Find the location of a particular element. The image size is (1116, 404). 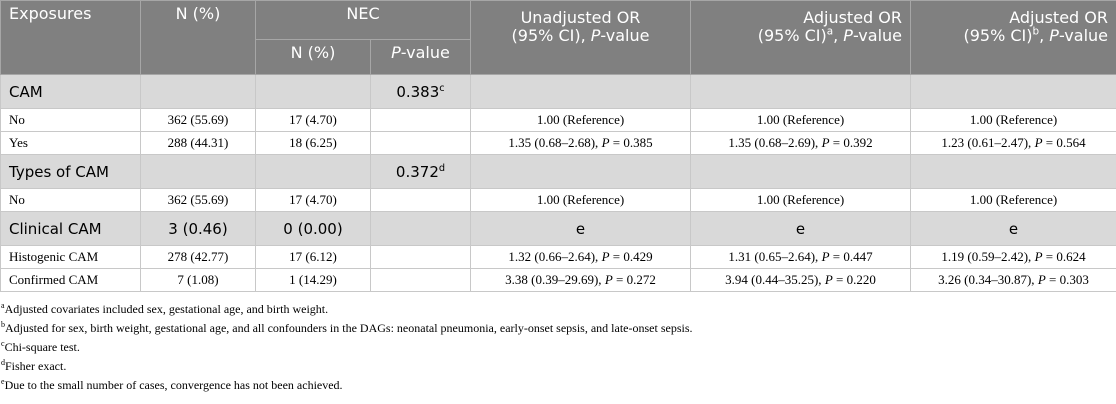

table-cell: 17 (6.12) is located at coordinates (313, 257).